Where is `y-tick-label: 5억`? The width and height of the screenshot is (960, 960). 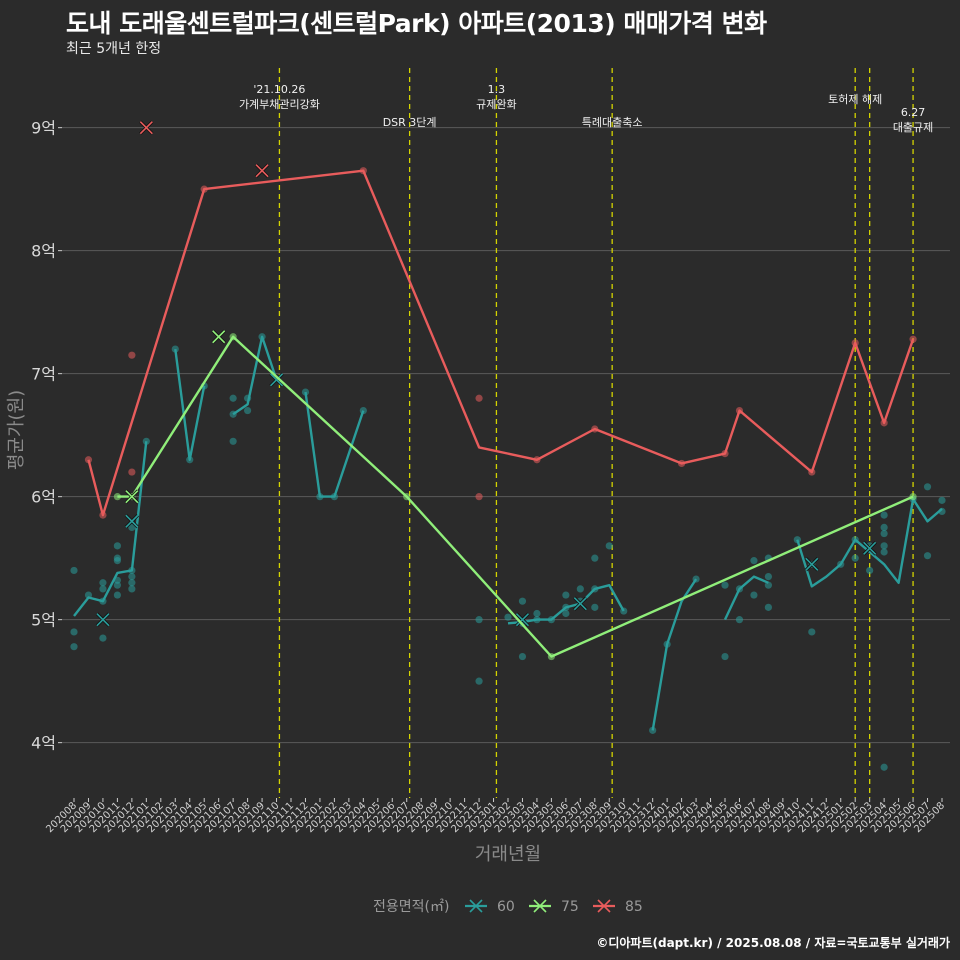 y-tick-label: 5억 is located at coordinates (43, 620).